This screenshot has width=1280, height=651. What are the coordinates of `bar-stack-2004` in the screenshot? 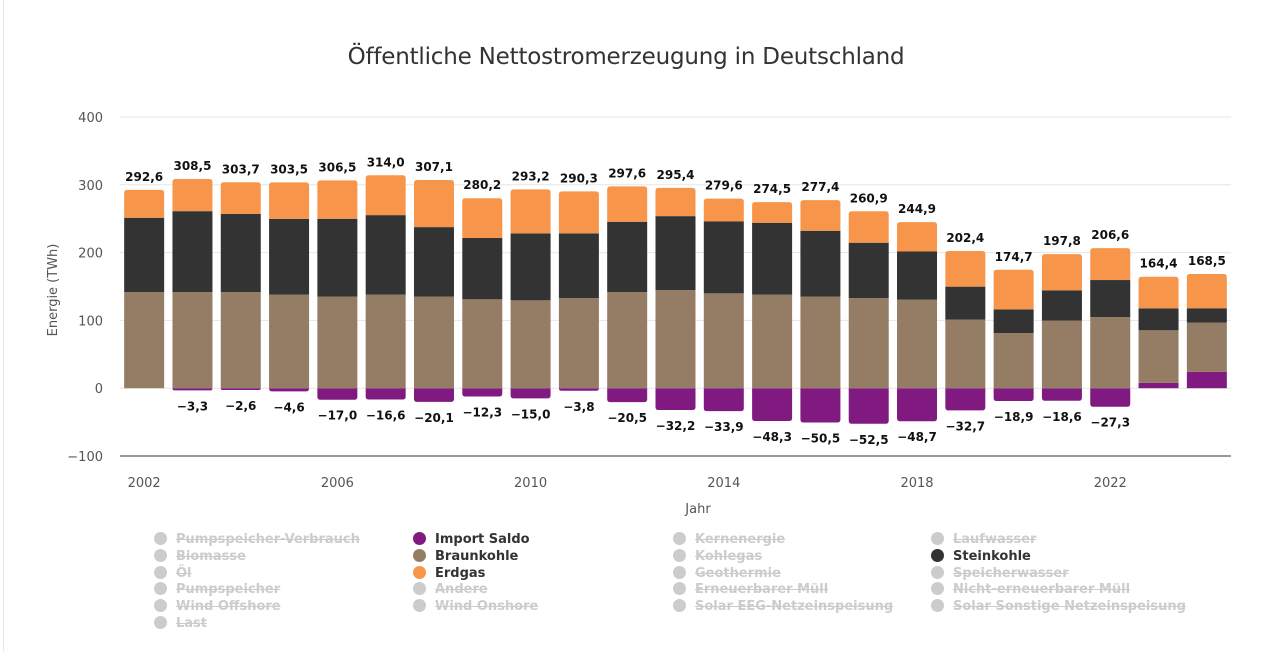 It's located at (240, 286).